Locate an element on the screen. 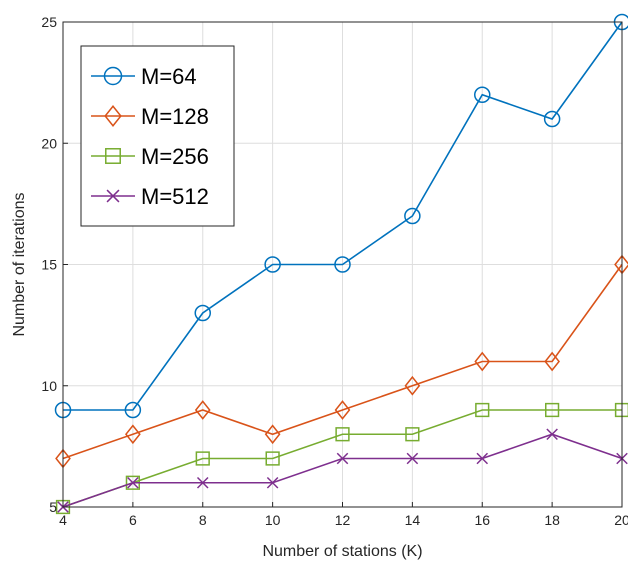  legend-label: M=64 is located at coordinates (169, 76).